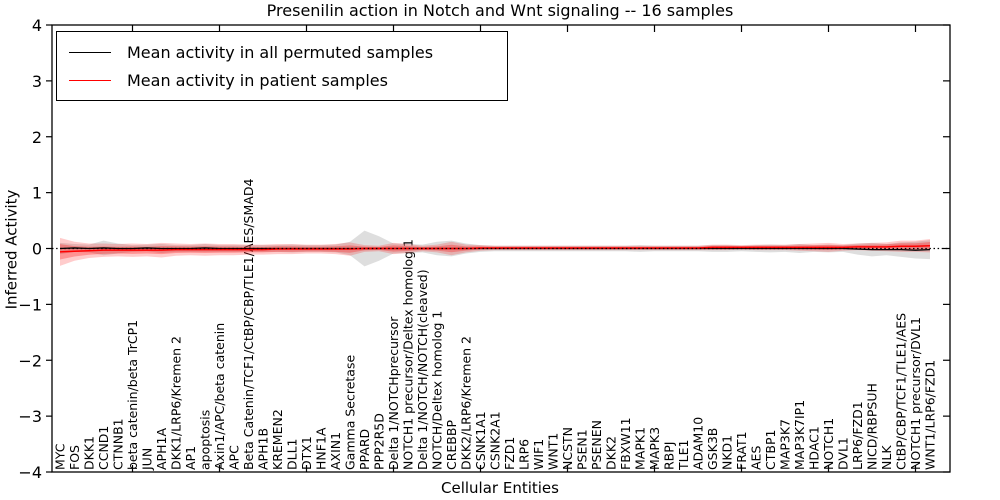 The width and height of the screenshot is (1000, 500). I want to click on x-category-label: AXIN1, so click(335, 451).